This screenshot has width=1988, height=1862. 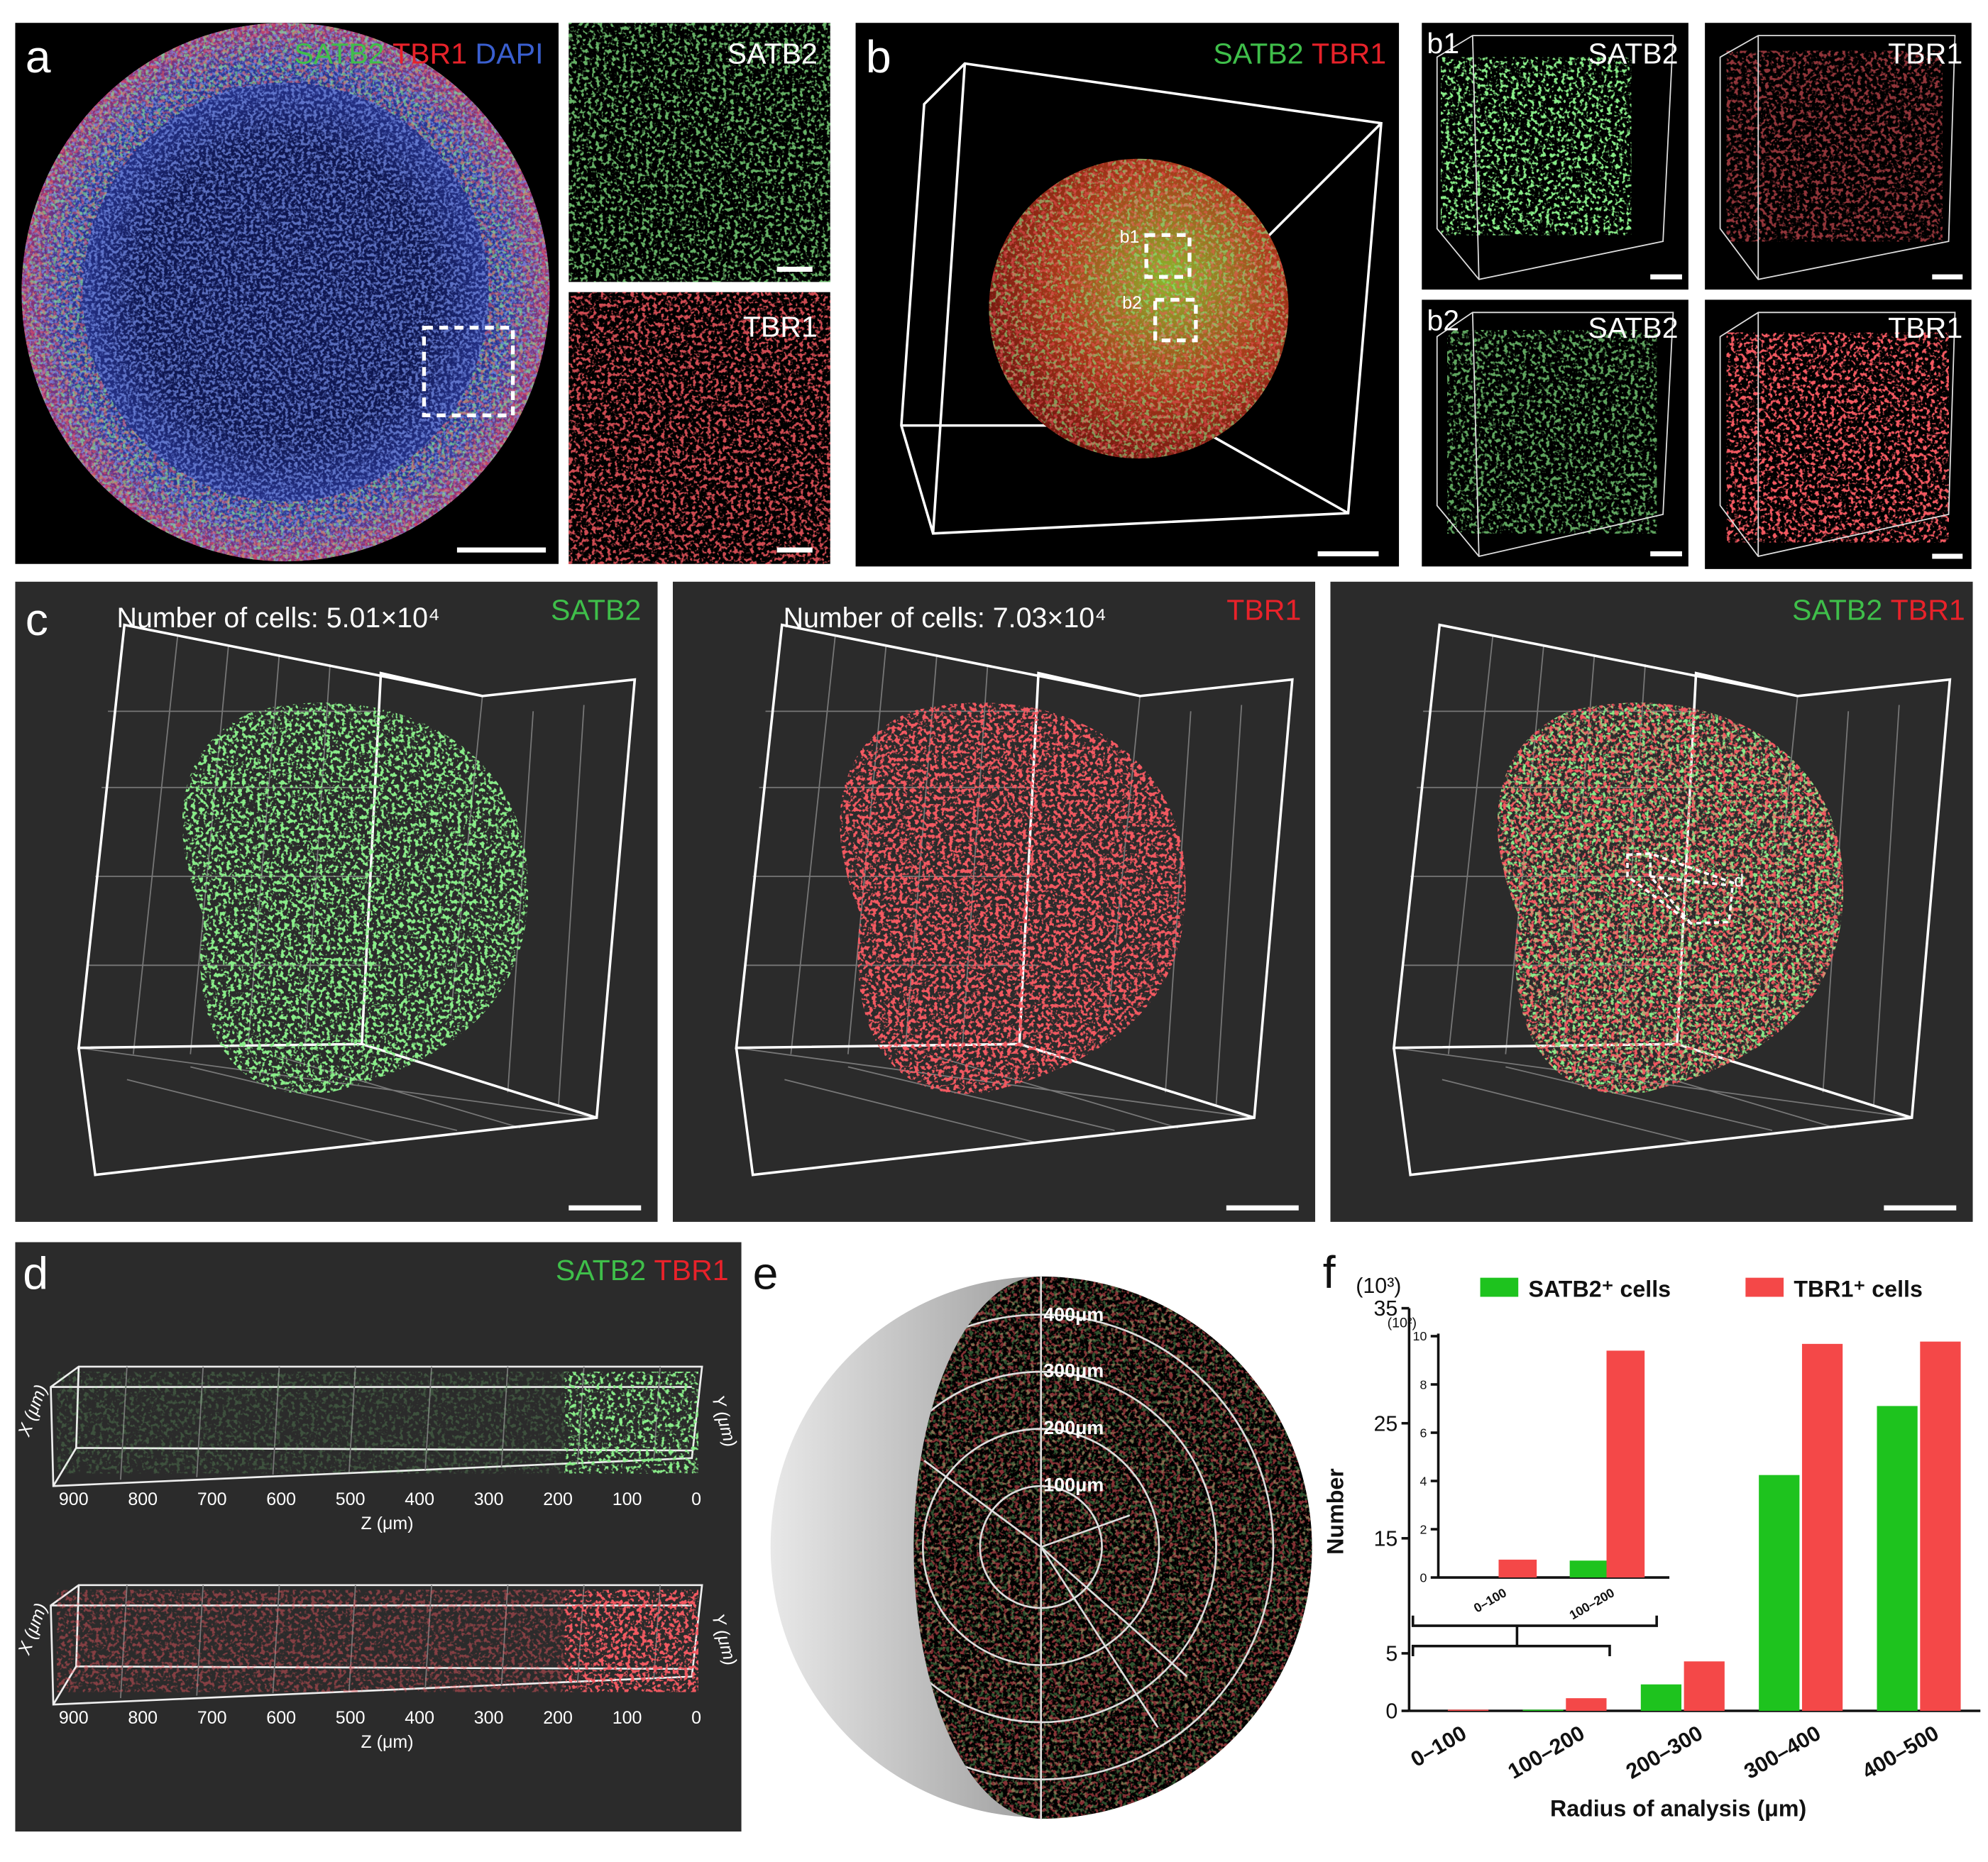 What do you see at coordinates (1335, 1511) in the screenshot?
I see `y-axis-label: Number` at bounding box center [1335, 1511].